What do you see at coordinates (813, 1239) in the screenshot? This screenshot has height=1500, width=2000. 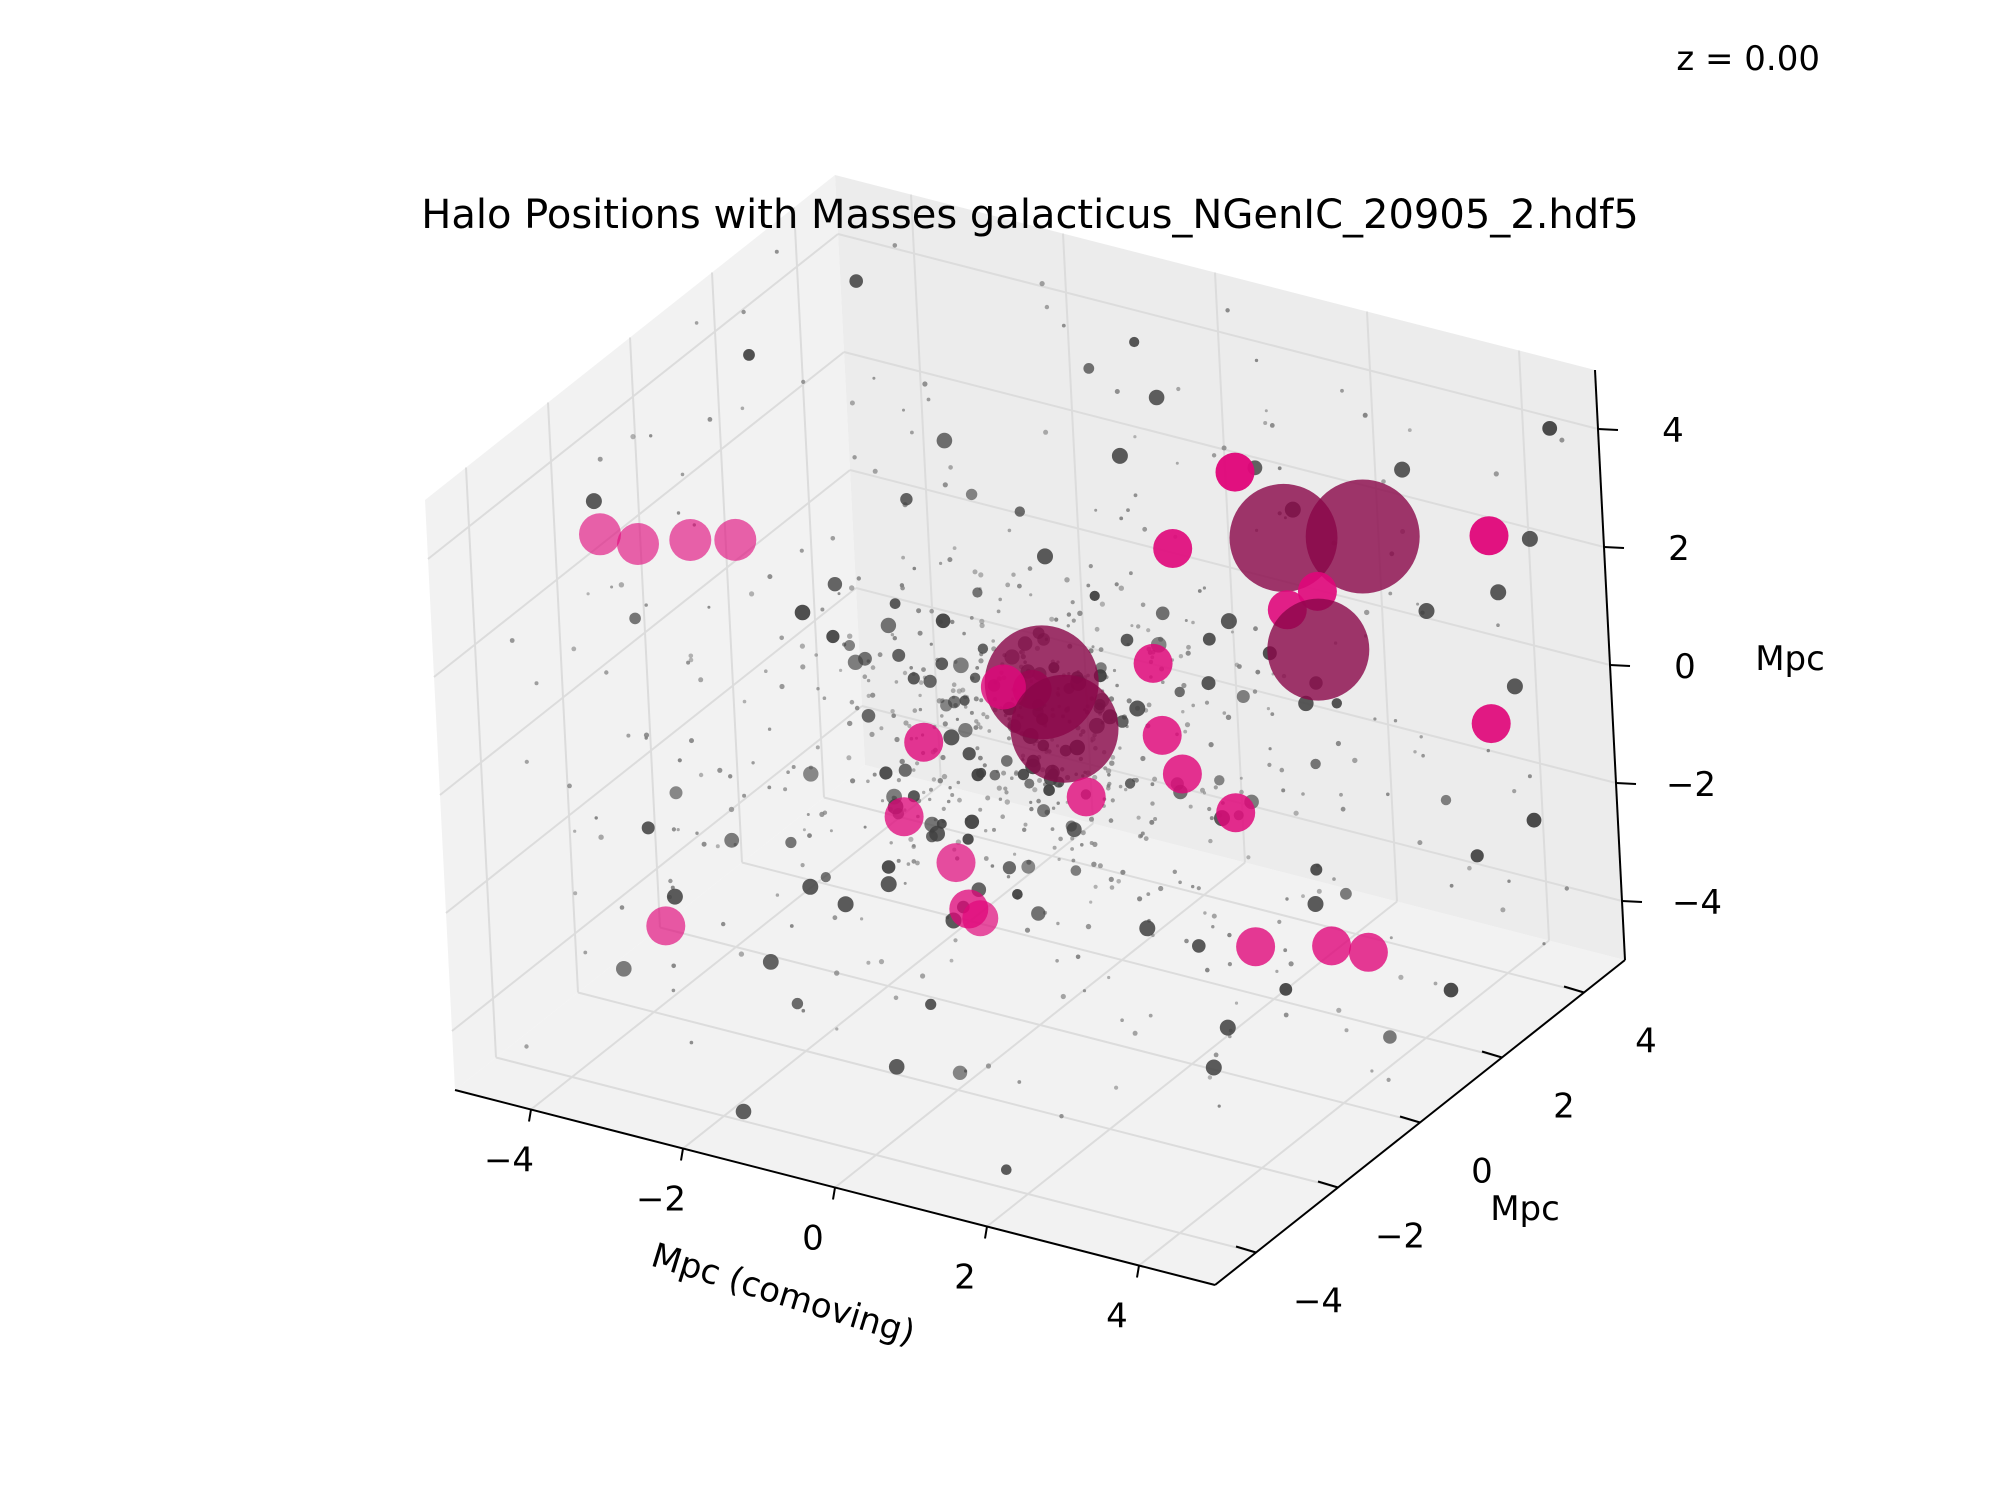 I see `x-tick-label: 0` at bounding box center [813, 1239].